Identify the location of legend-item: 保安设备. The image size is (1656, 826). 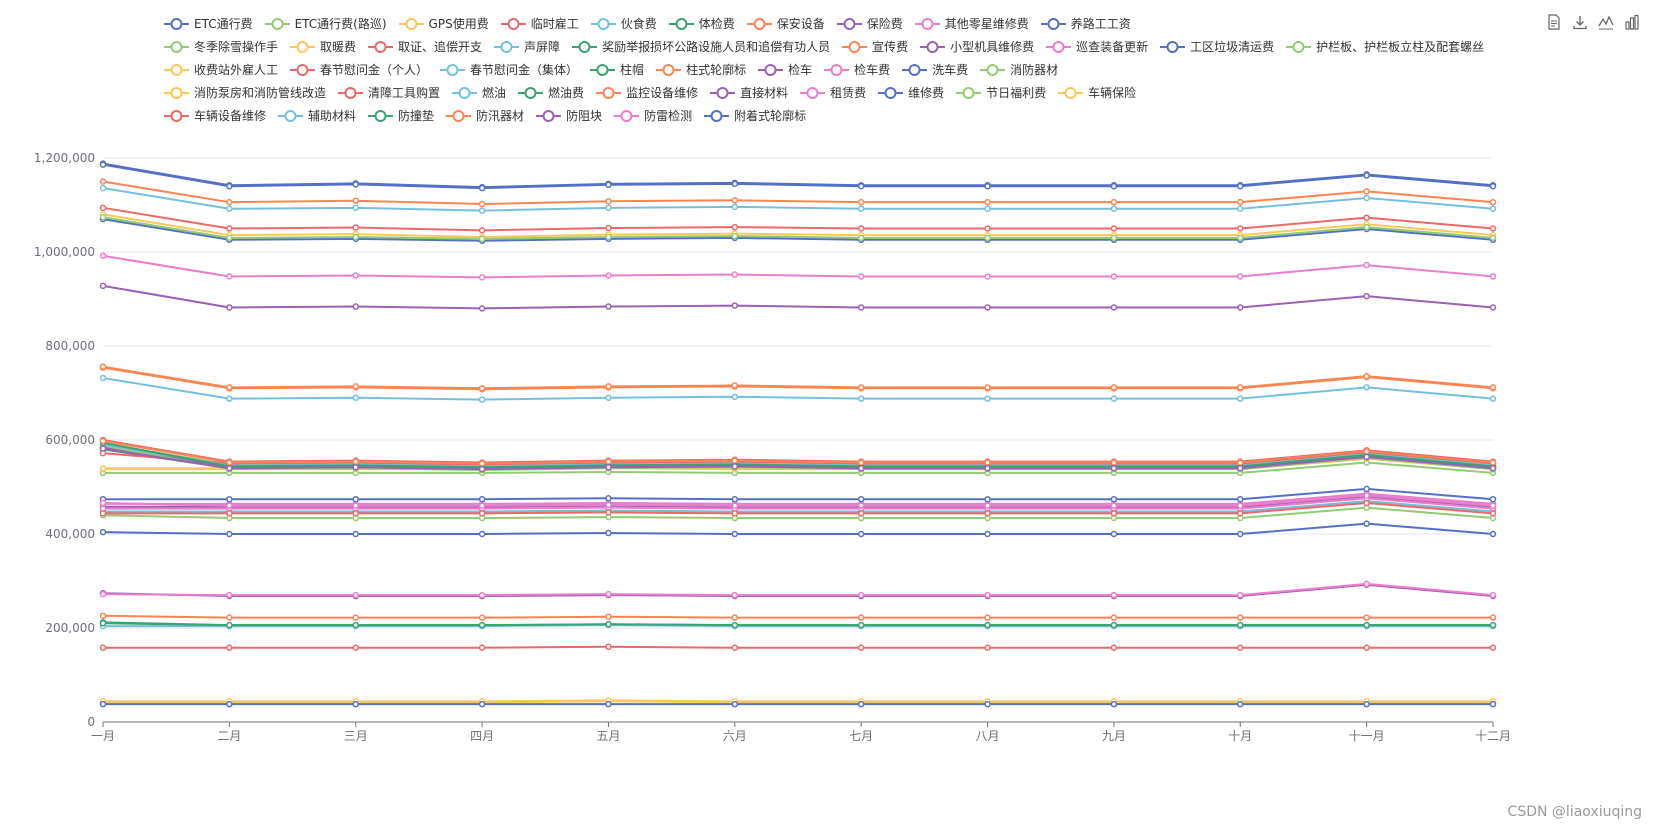
(785, 23).